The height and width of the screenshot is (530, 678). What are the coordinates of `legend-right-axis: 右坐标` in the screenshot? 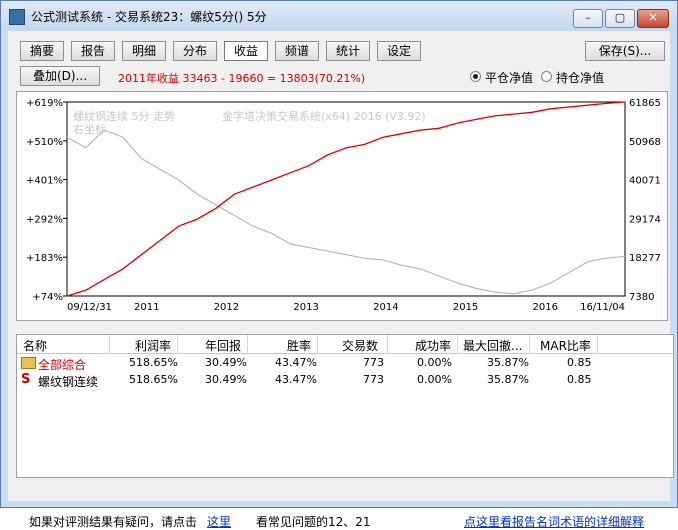 It's located at (89, 129).